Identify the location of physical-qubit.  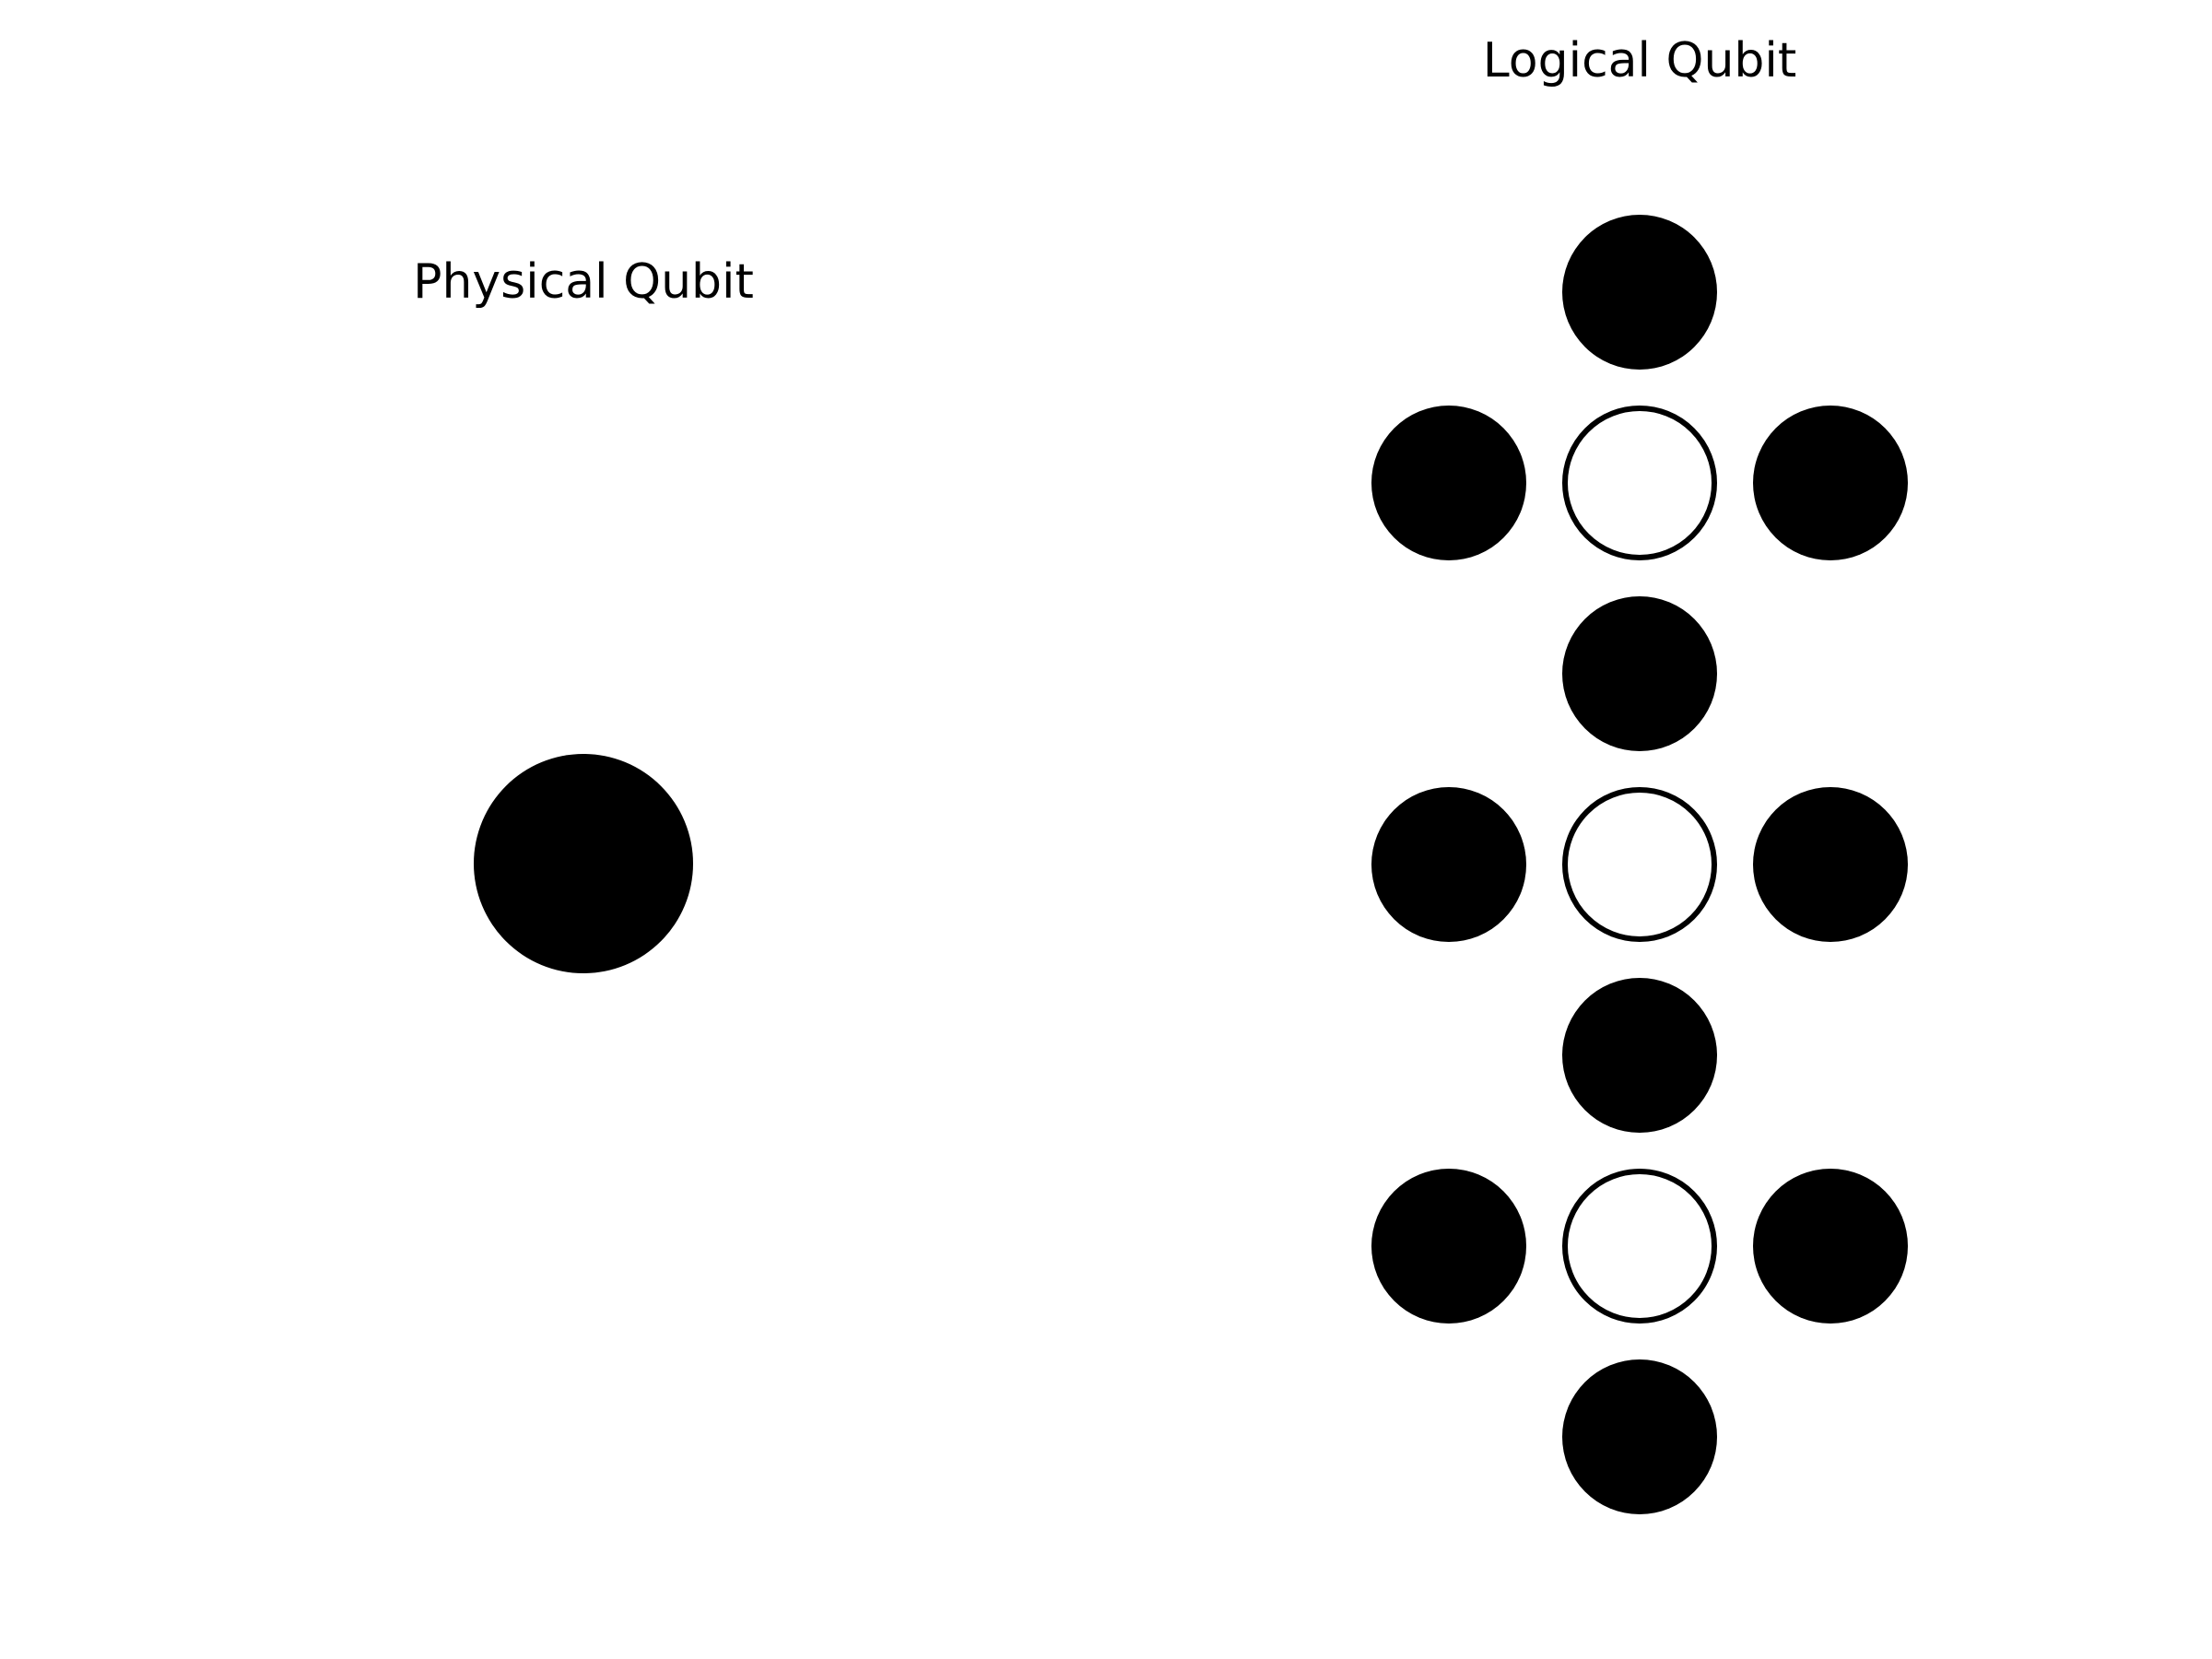
(583, 863).